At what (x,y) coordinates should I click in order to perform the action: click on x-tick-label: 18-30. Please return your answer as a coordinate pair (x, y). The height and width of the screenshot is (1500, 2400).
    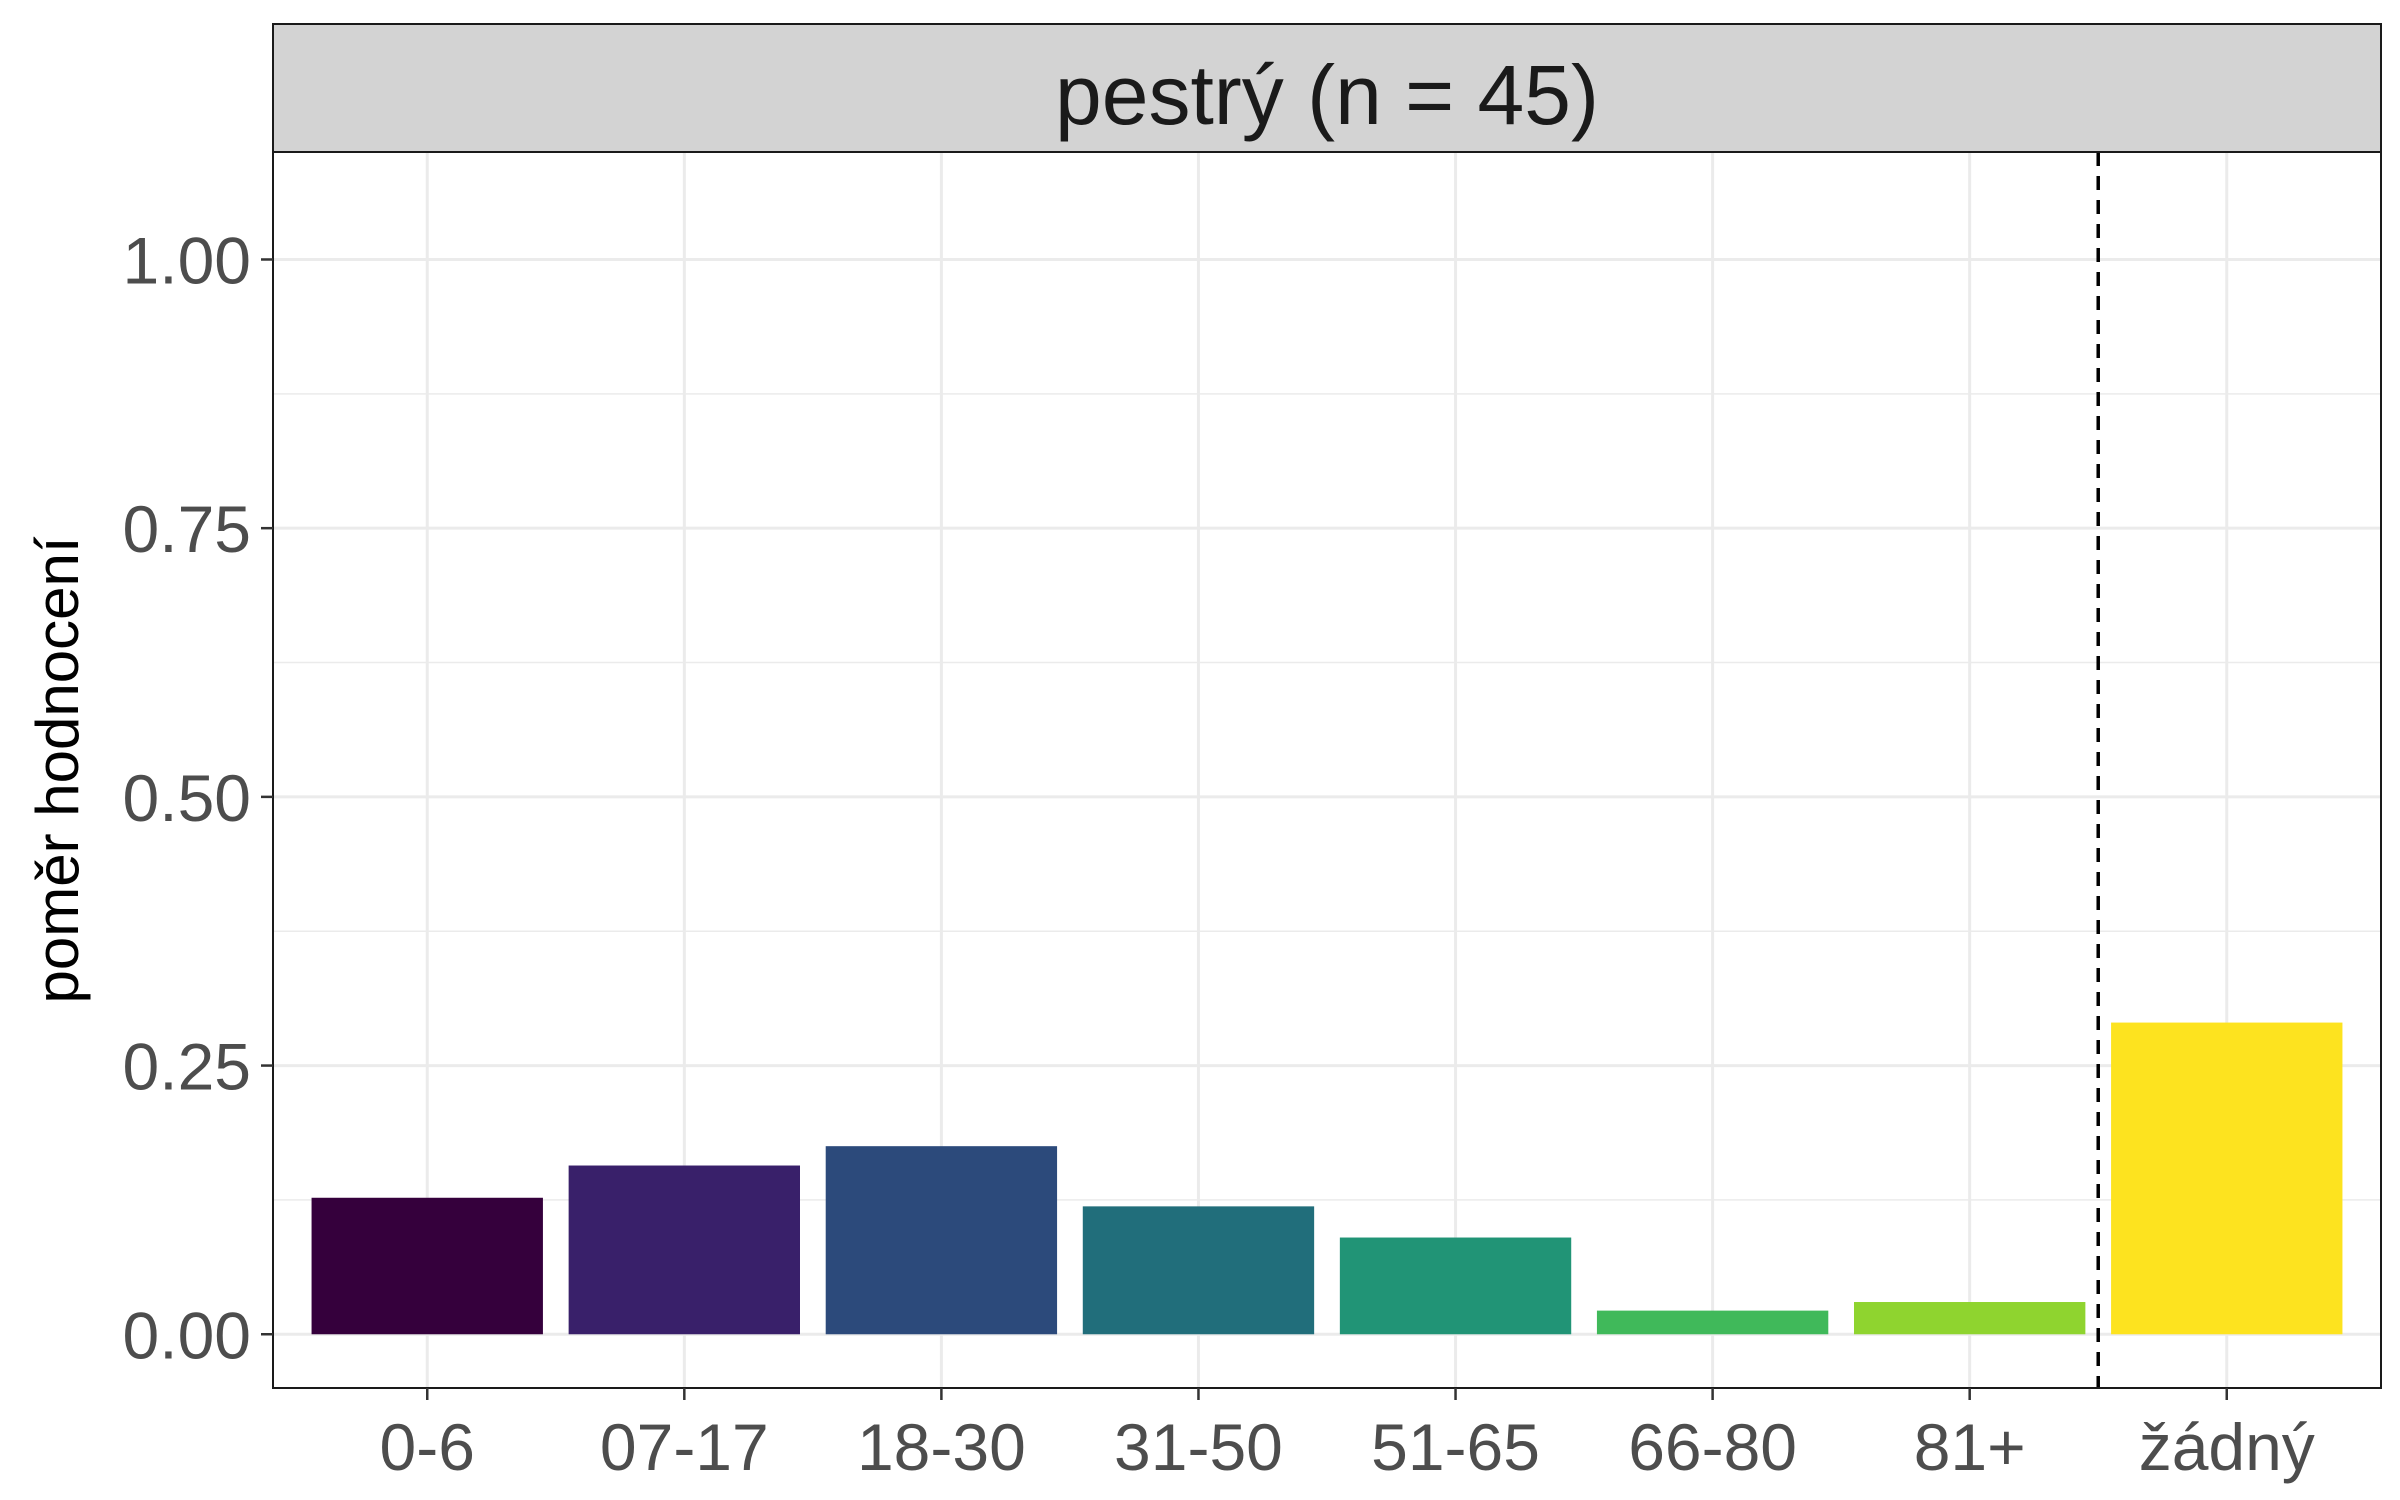
    Looking at the image, I should click on (941, 1447).